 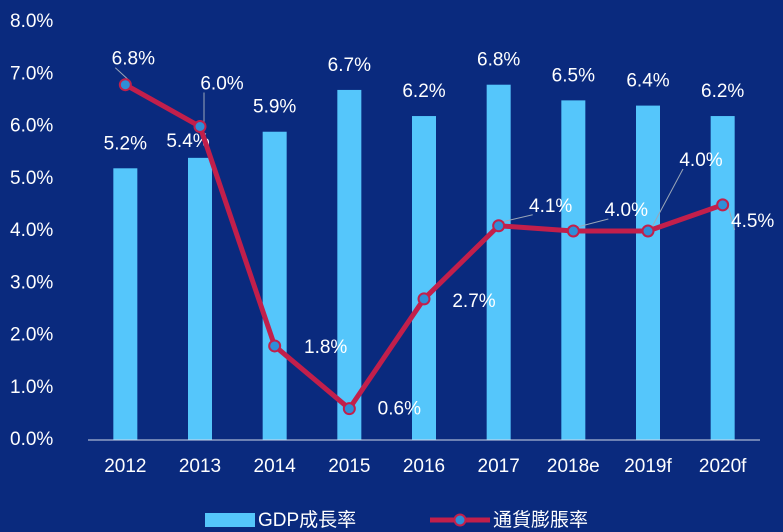 I want to click on y-tick-label: 2.0%, so click(x=31, y=335).